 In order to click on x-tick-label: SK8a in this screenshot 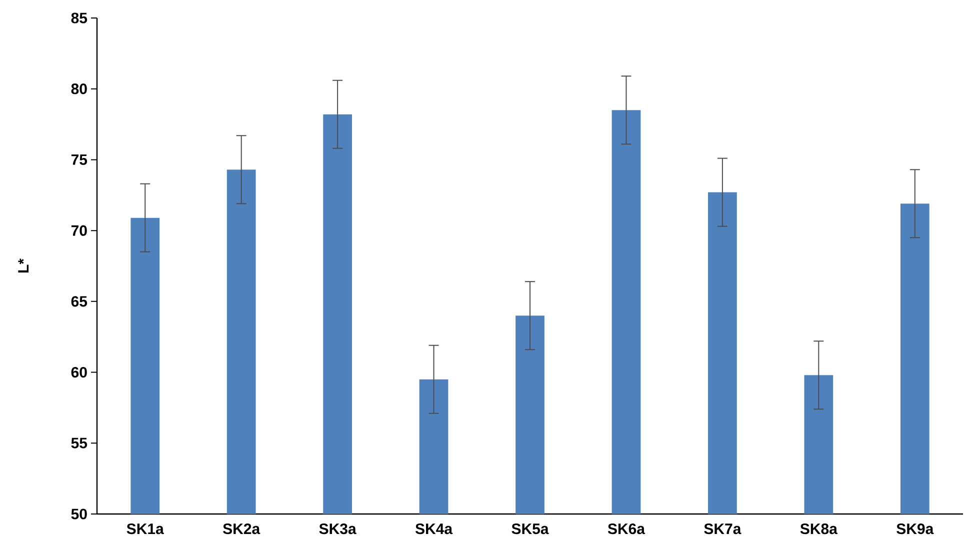, I will do `click(819, 529)`.